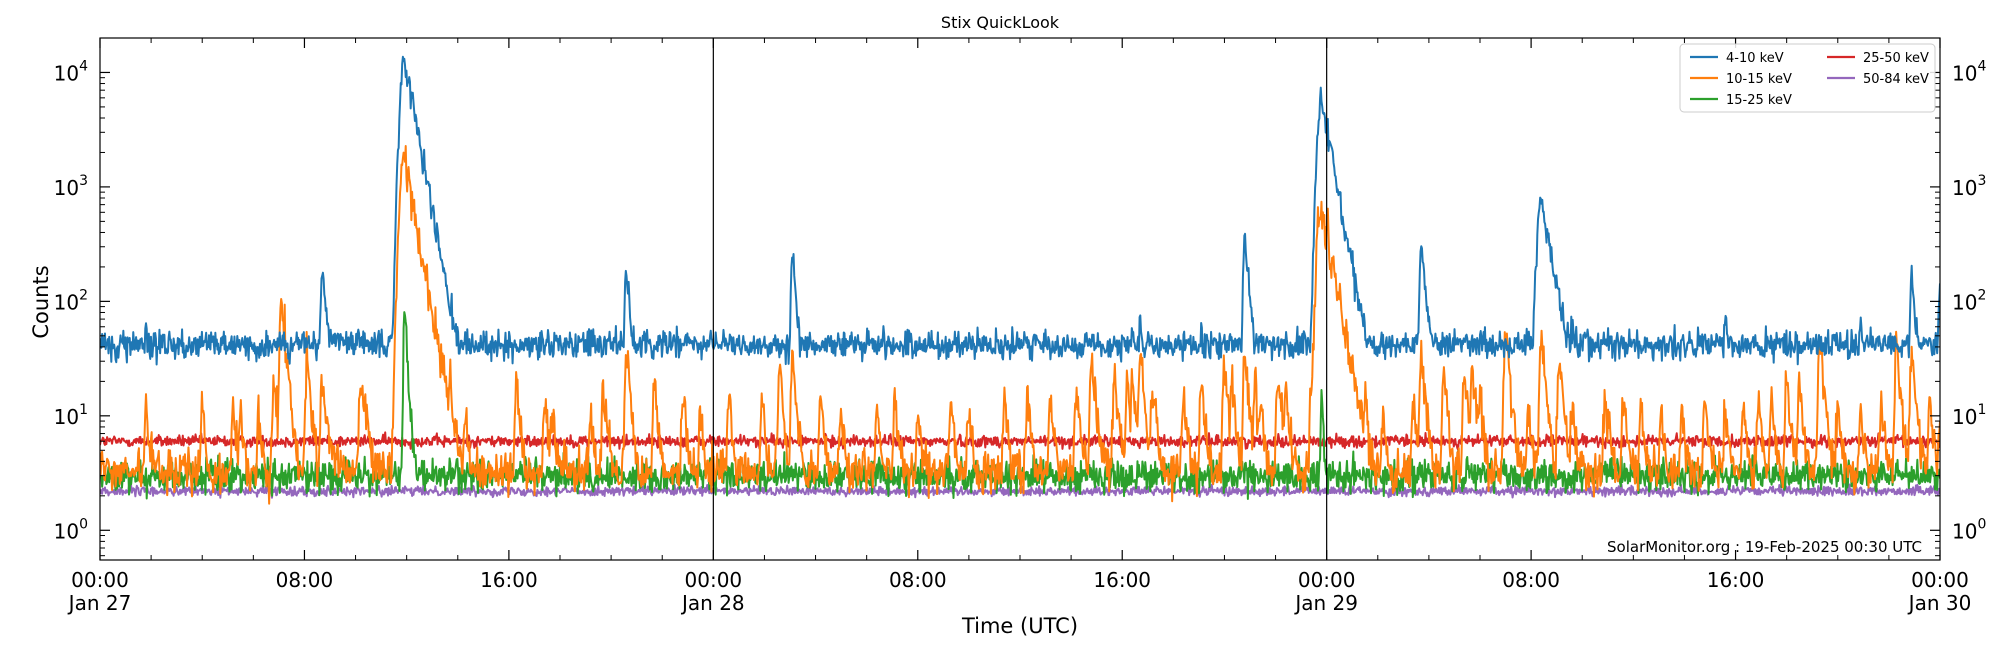 The width and height of the screenshot is (2000, 650). I want to click on y-tick-label: 10⁴, so click(71, 71).